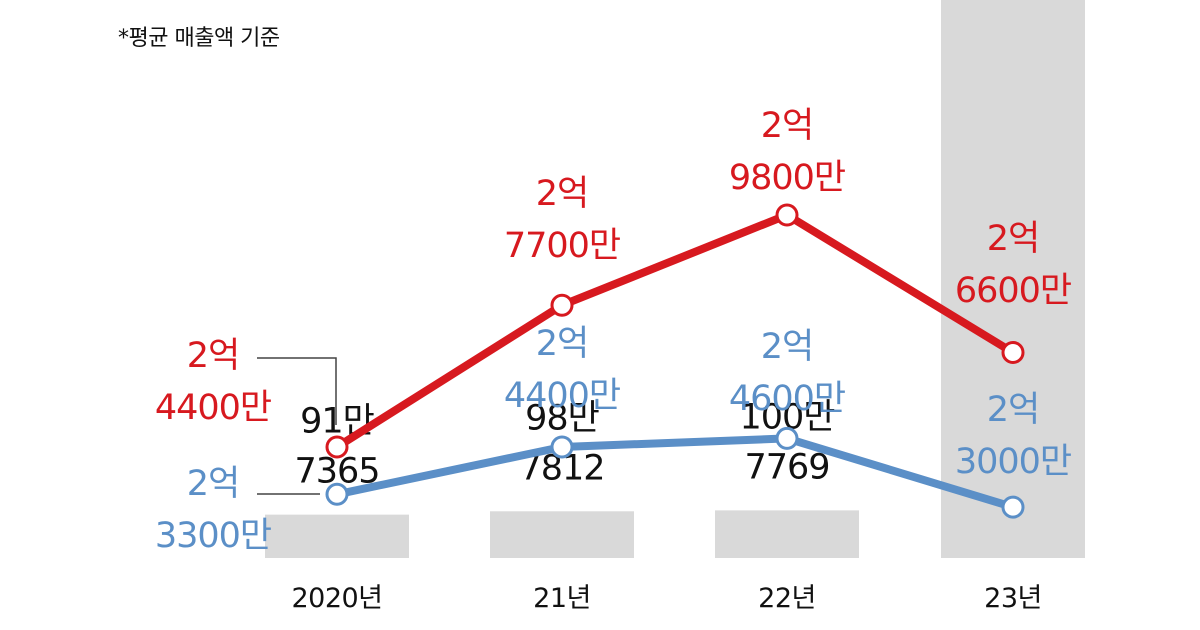  I want to click on red-label-line2: 7700만, so click(562, 246).